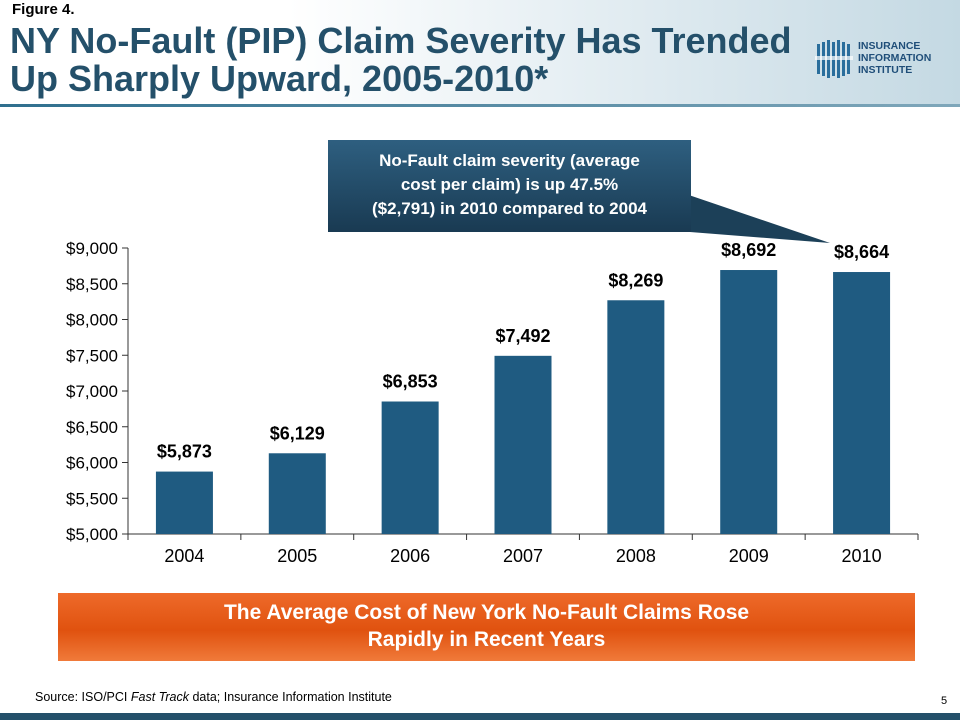 The width and height of the screenshot is (960, 720). Describe the element at coordinates (861, 252) in the screenshot. I see `data-label: $8,664` at that location.